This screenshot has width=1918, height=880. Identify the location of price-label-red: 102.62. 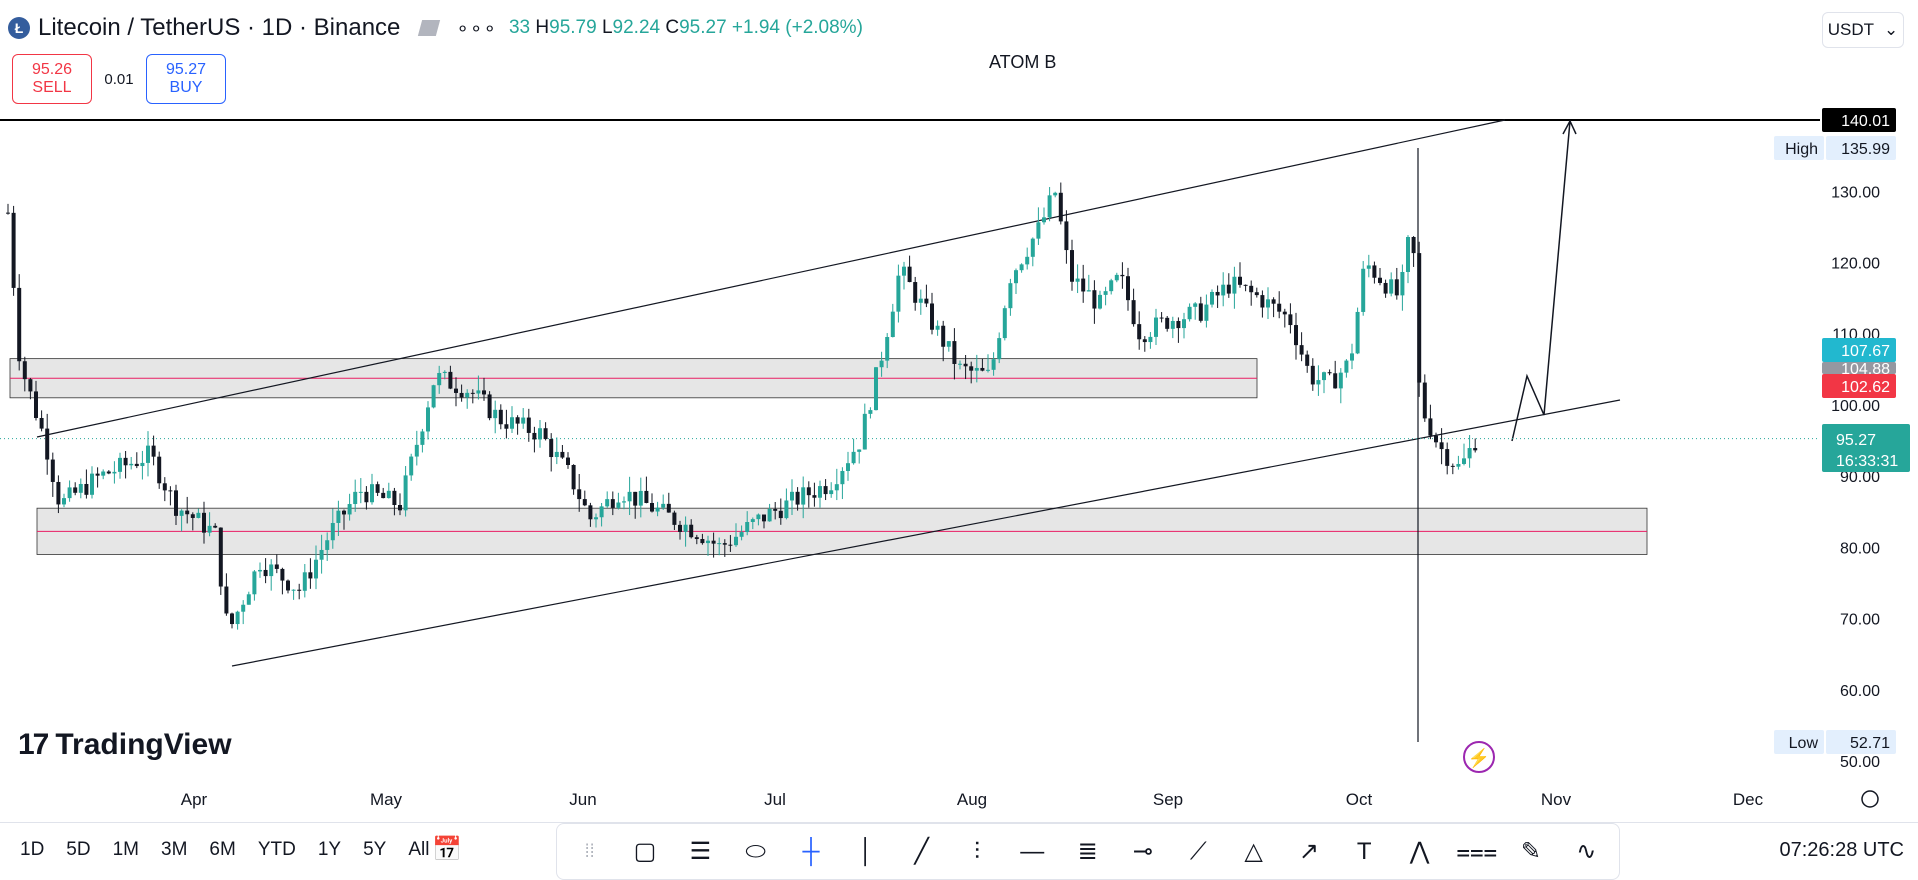
(1865, 387).